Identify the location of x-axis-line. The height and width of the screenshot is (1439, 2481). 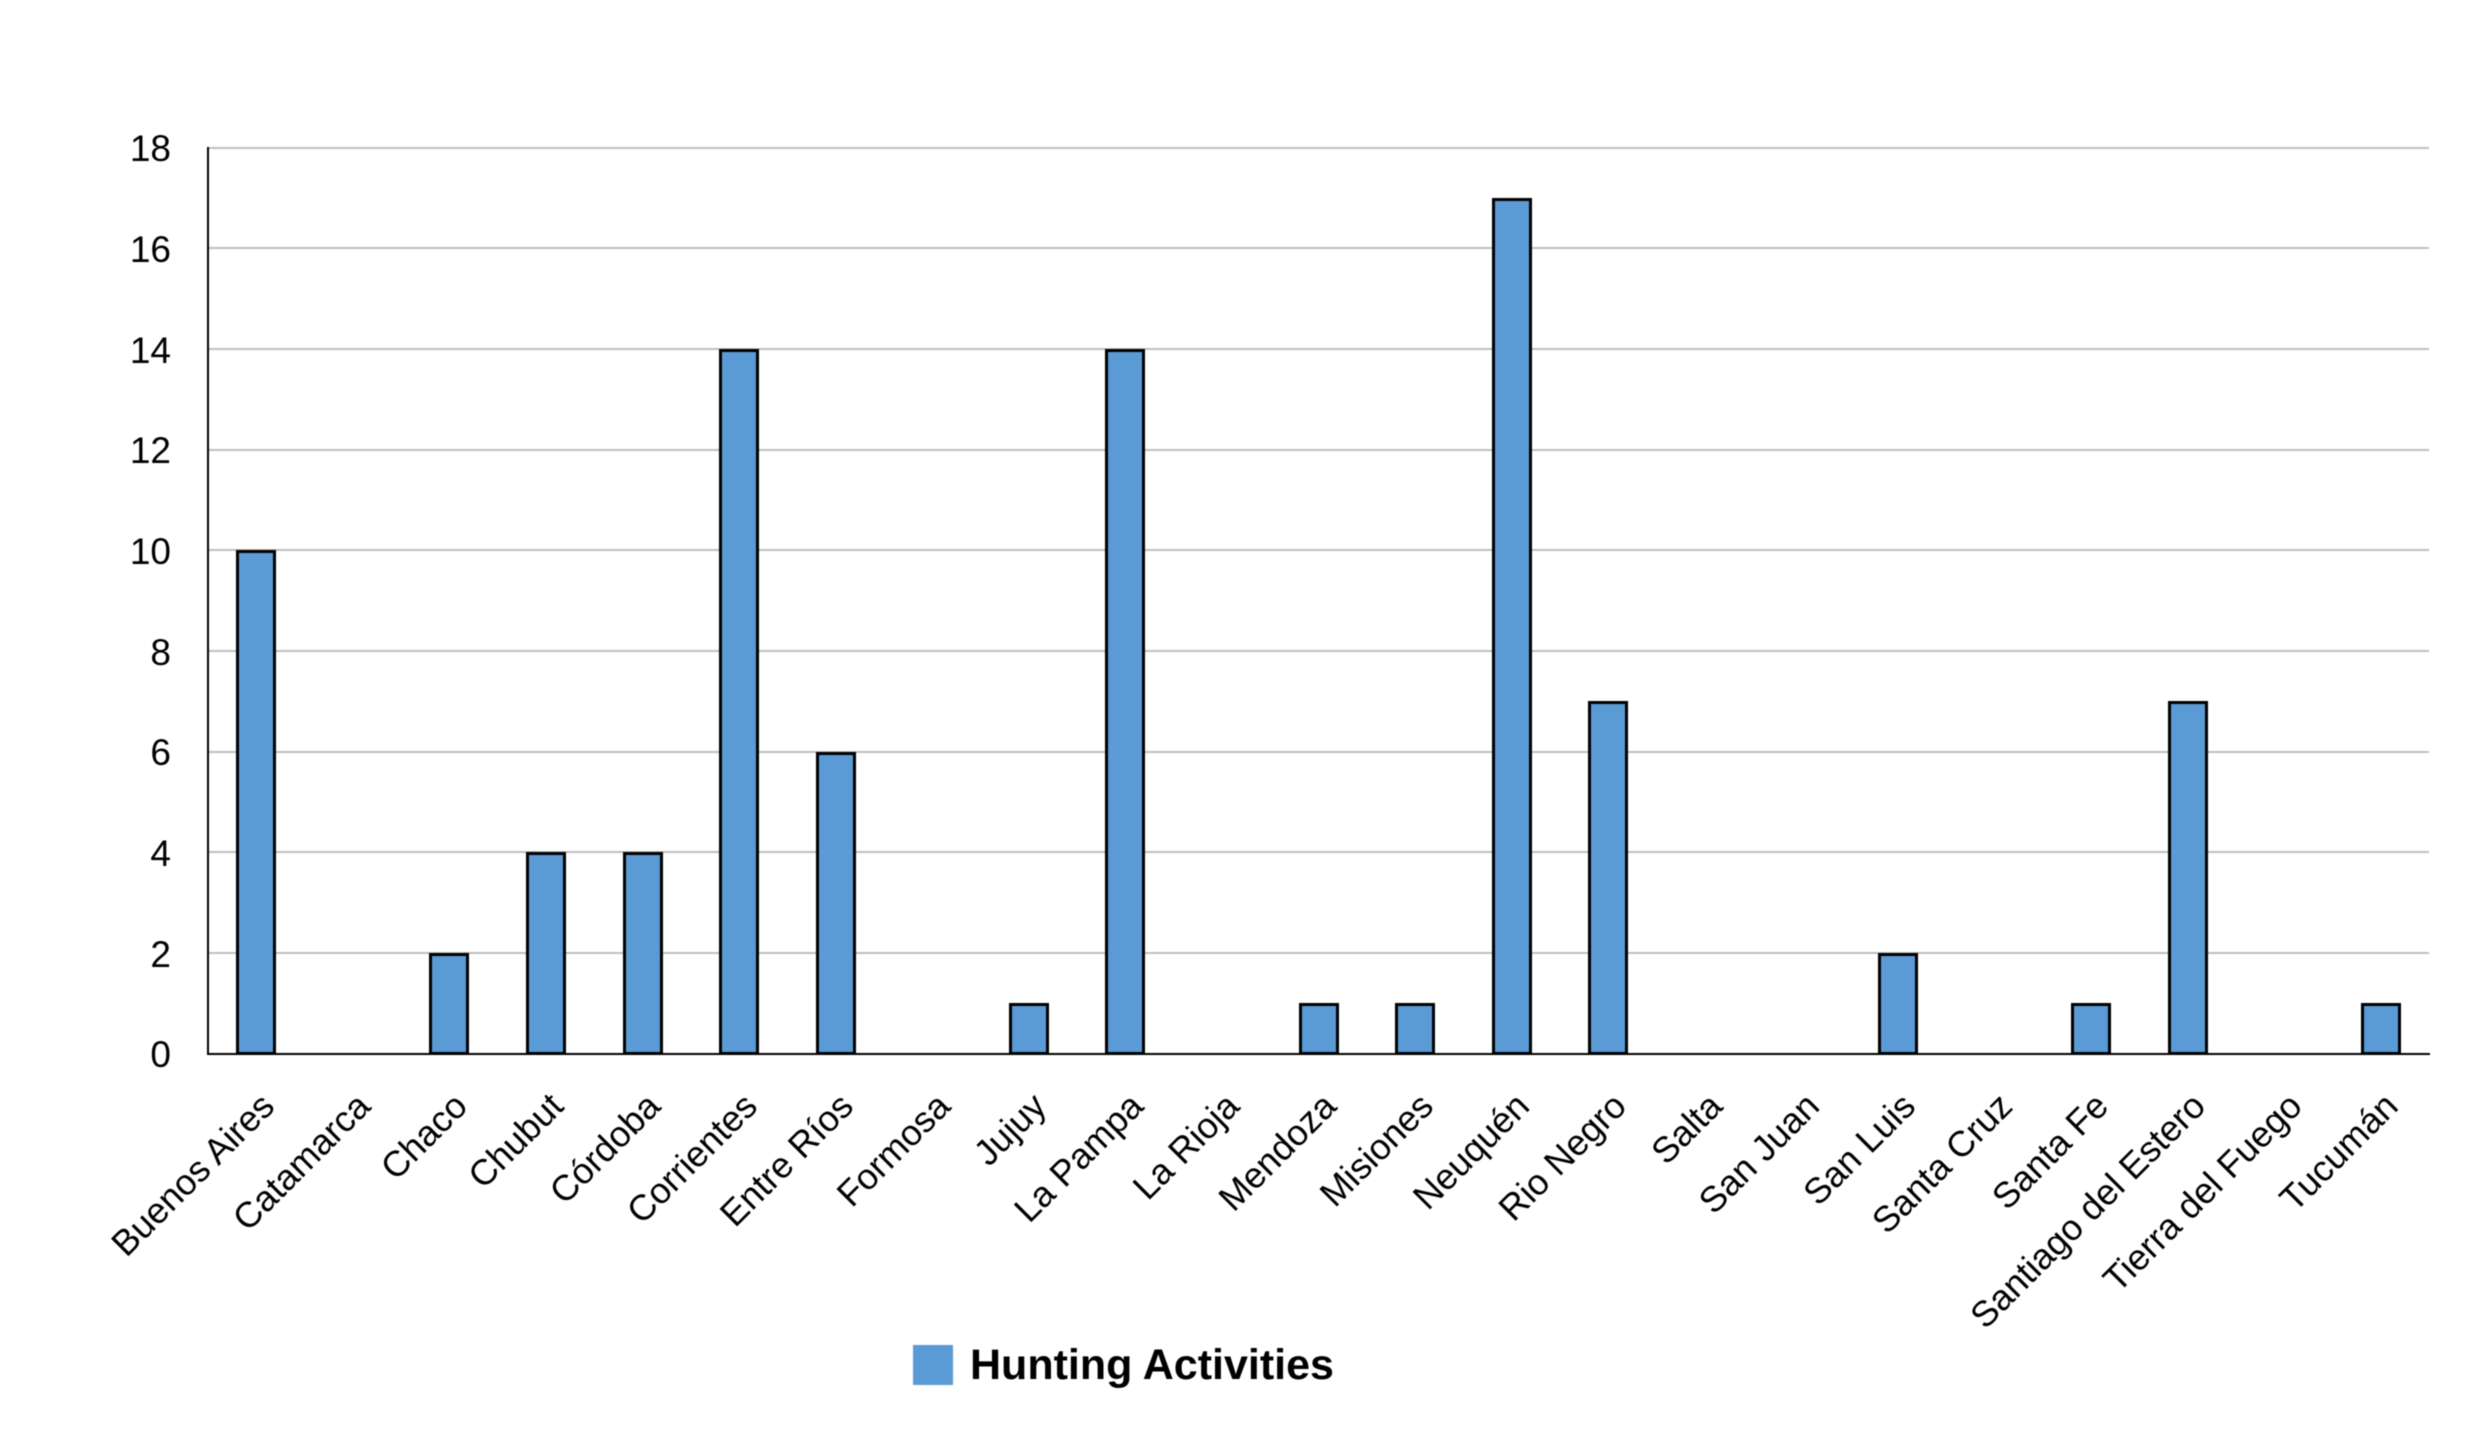
(1318, 1053).